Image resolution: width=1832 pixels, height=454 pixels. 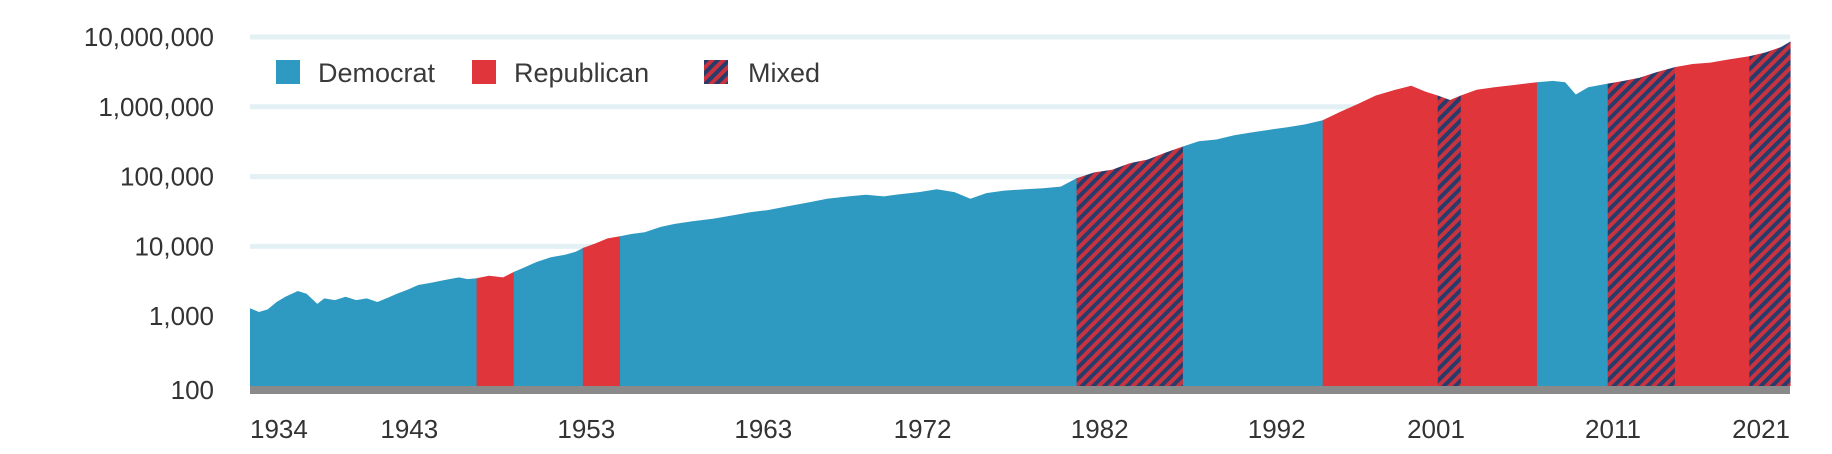 I want to click on legend-swatch-republican, so click(x=484, y=72).